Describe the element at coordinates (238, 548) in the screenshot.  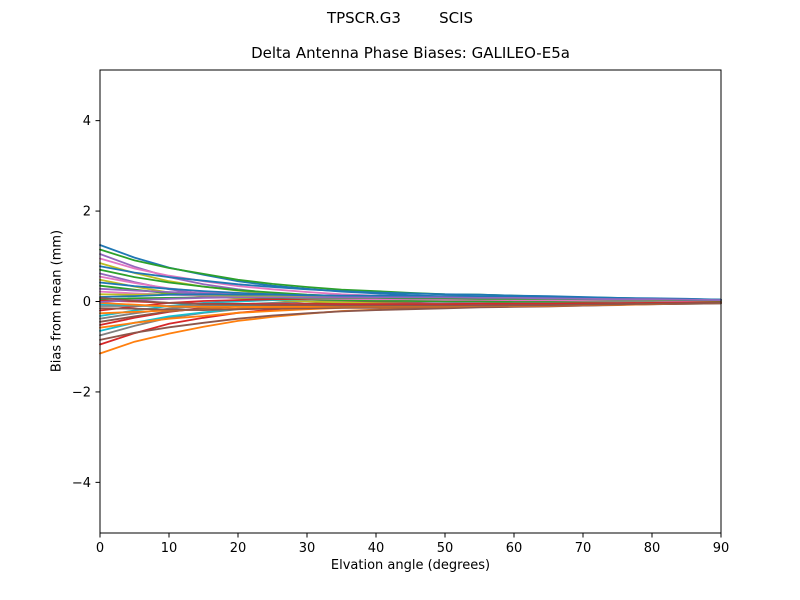
I see `x-tick-label: 20` at that location.